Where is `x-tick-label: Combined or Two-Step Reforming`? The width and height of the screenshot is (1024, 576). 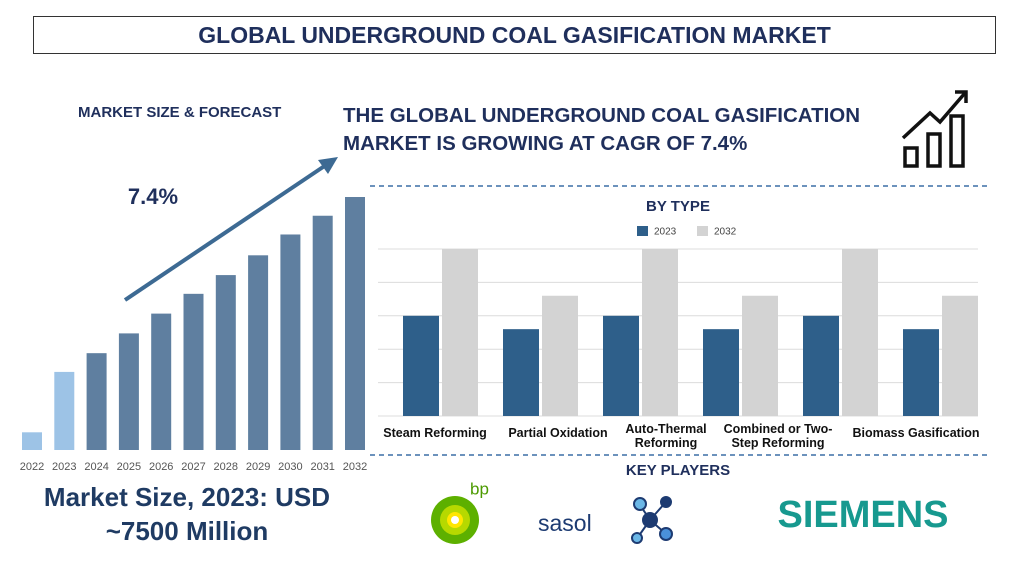
x-tick-label: Combined or Two-Step Reforming is located at coordinates (778, 436).